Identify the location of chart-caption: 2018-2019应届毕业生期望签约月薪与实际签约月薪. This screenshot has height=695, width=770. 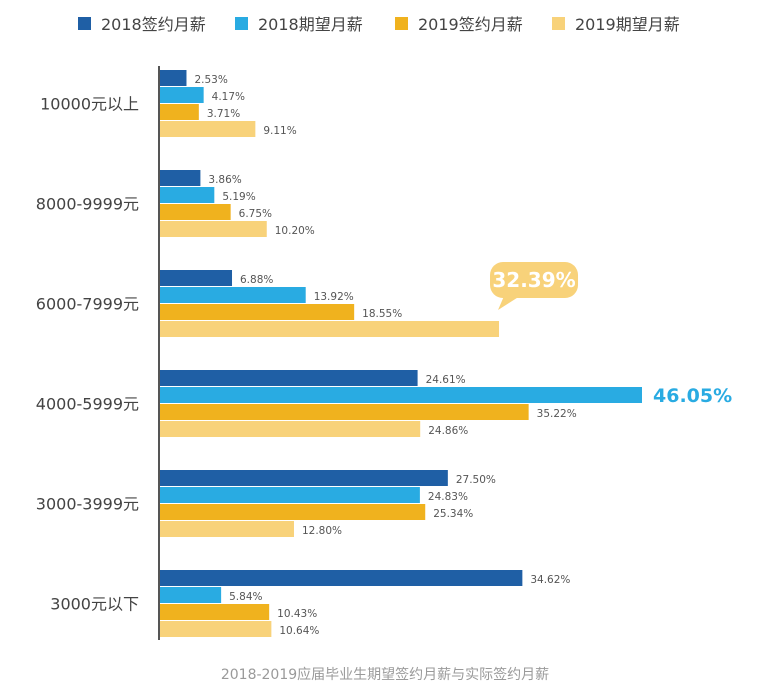
(385, 675).